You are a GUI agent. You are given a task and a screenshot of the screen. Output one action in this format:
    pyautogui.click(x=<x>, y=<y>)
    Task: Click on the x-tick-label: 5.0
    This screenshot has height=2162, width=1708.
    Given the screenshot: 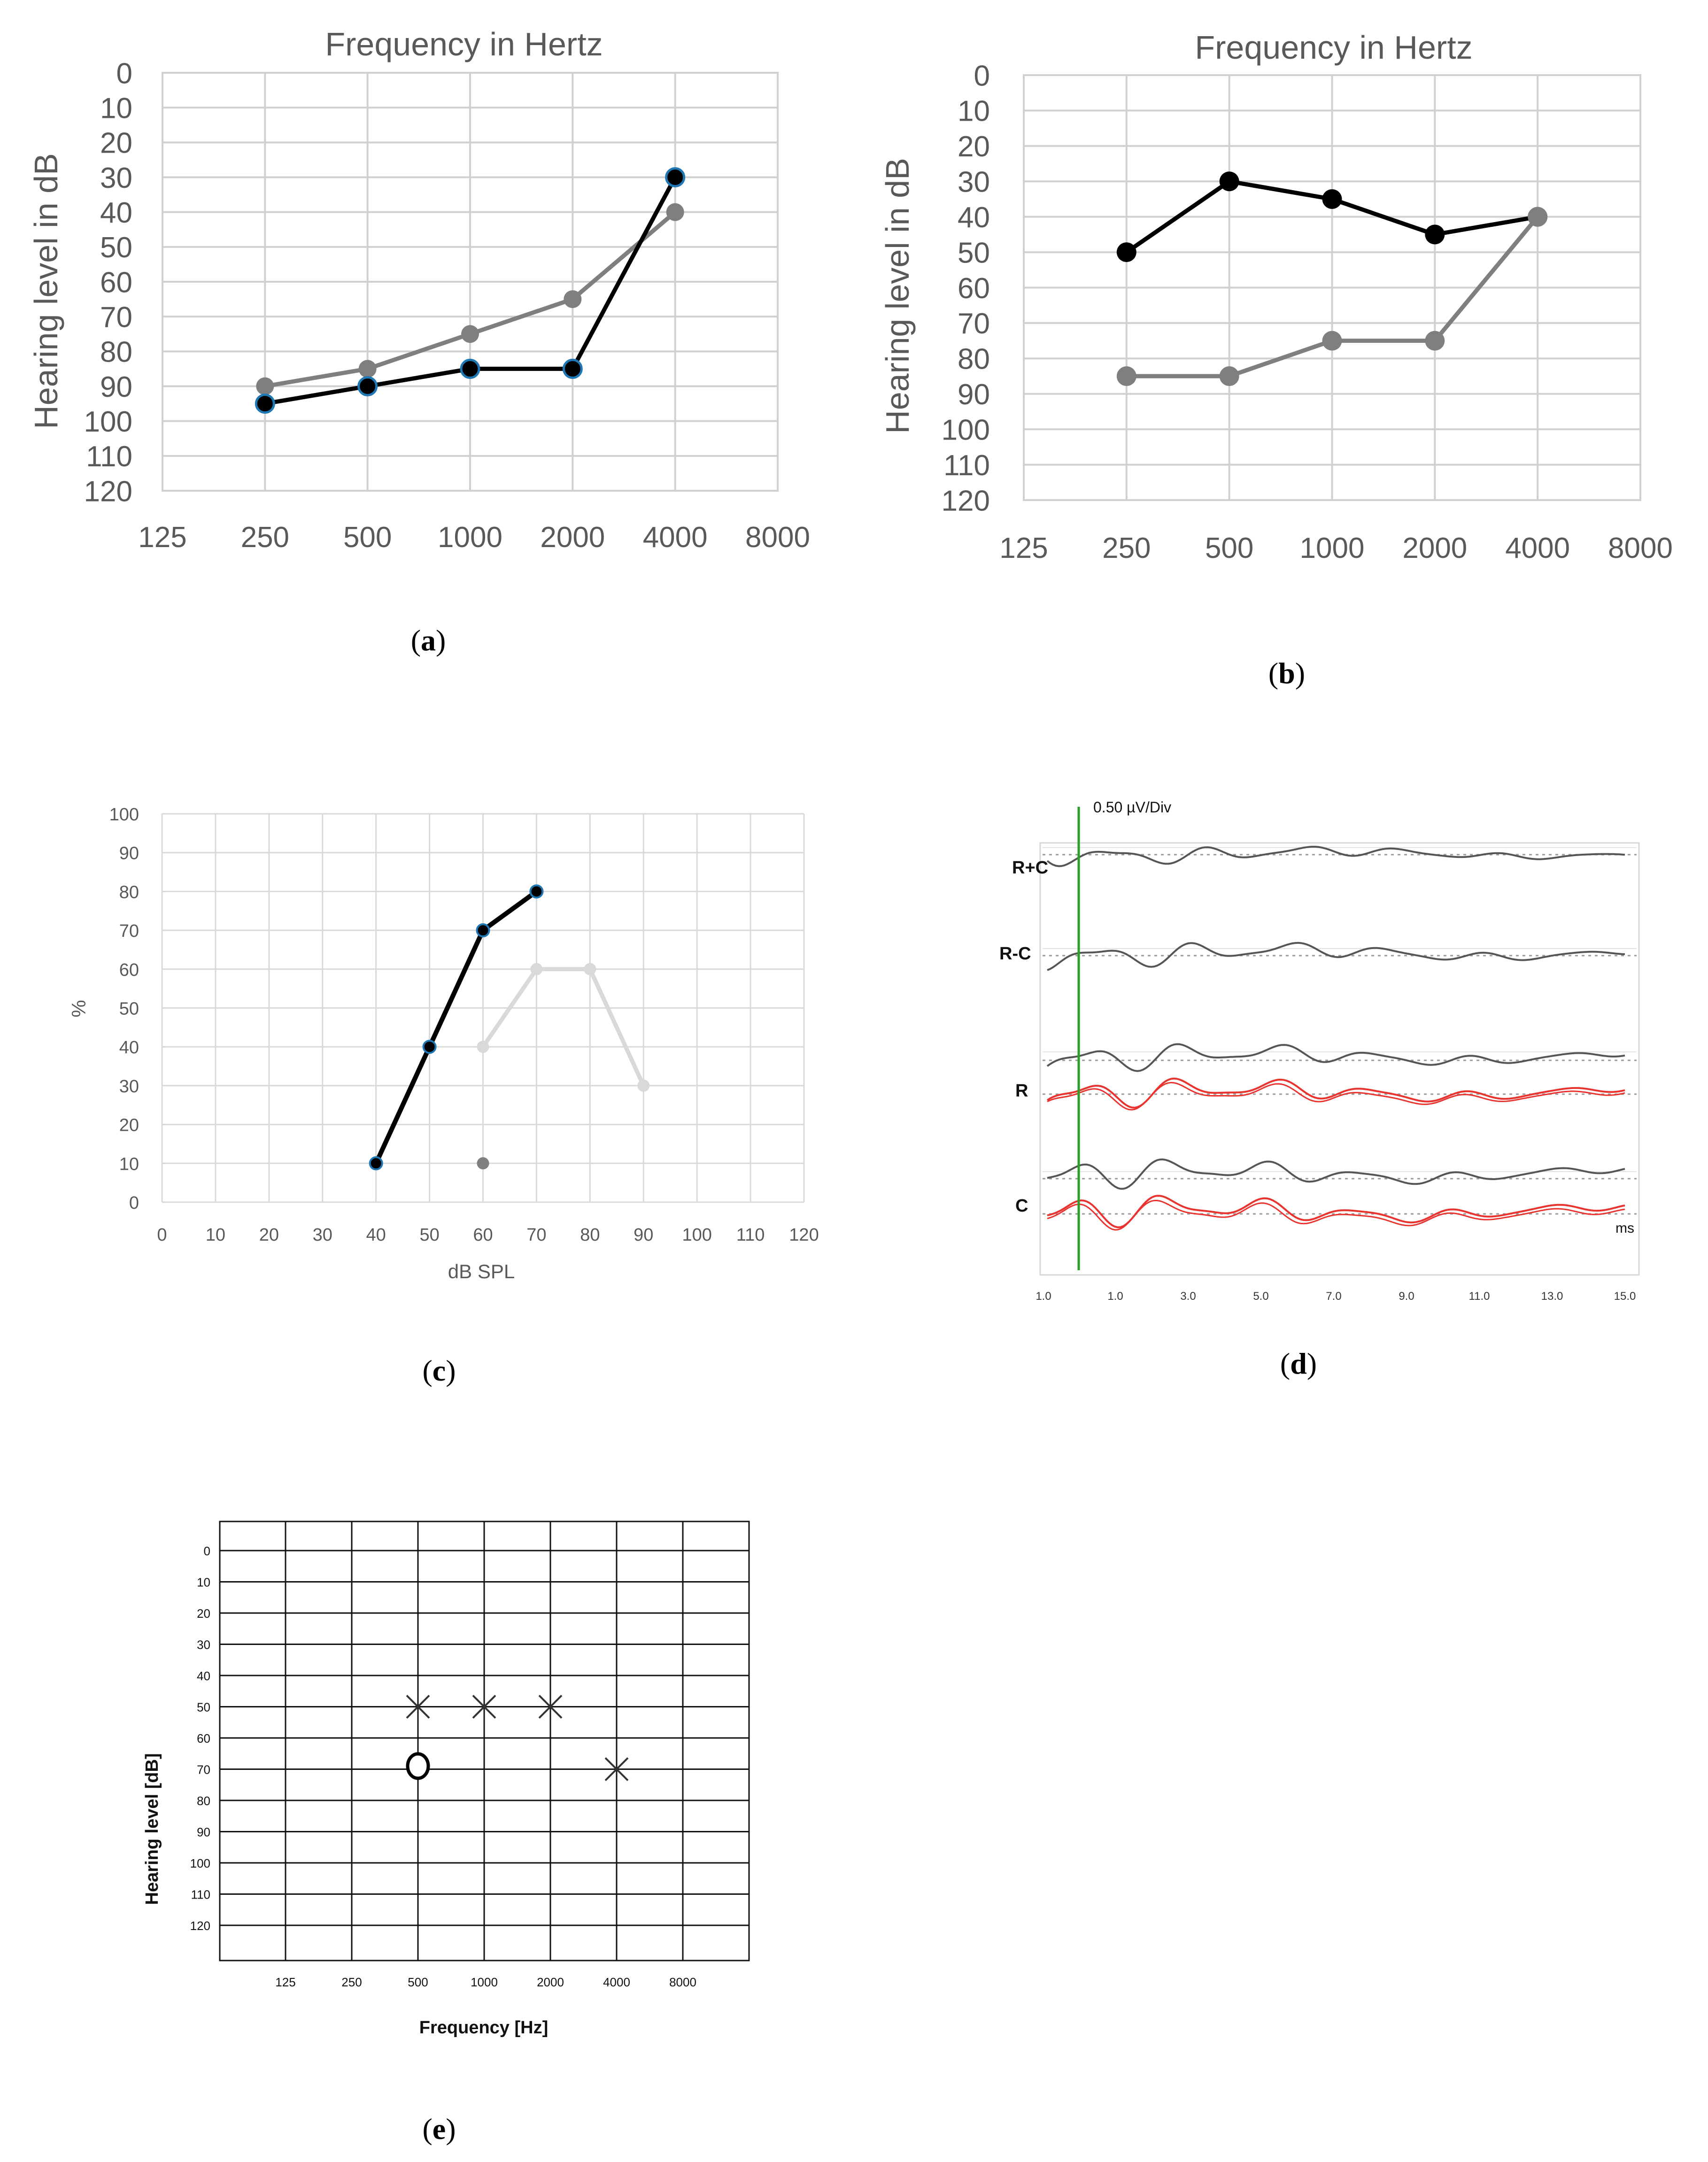 What is the action you would take?
    pyautogui.click(x=1260, y=1296)
    